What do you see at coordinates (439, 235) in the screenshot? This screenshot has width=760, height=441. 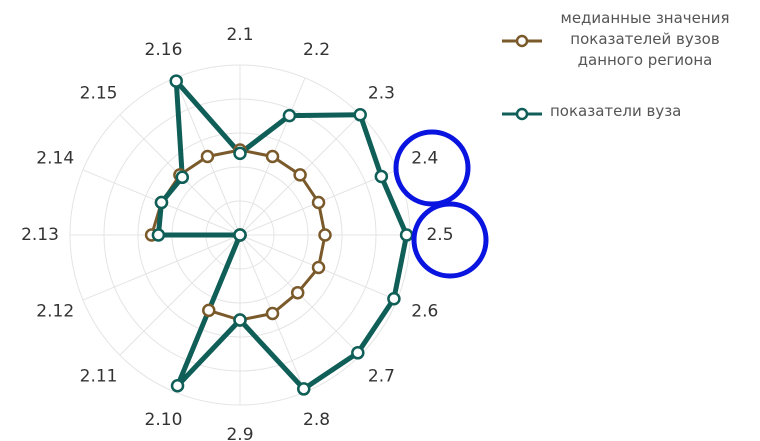 I see `axis-label: 2.5` at bounding box center [439, 235].